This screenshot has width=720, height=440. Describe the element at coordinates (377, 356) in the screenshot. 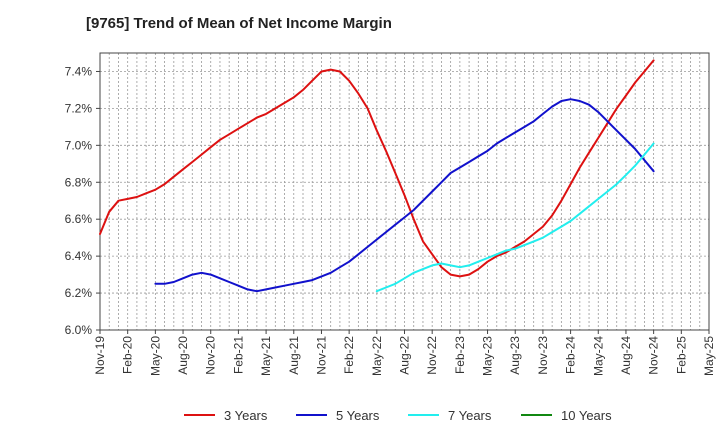

I see `x-tick-label: May-22` at that location.